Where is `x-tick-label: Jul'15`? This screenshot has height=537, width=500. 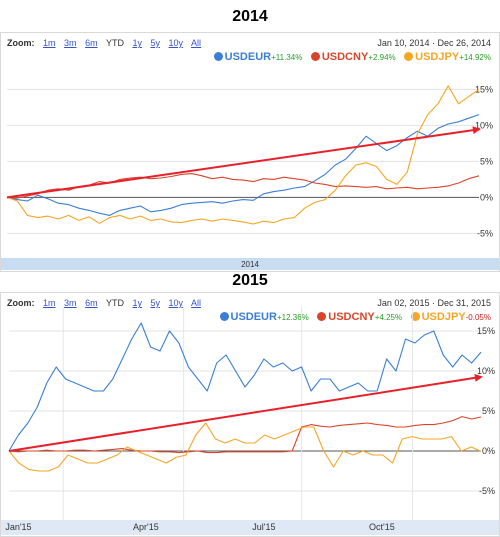 x-tick-label: Jul'15 is located at coordinates (263, 527).